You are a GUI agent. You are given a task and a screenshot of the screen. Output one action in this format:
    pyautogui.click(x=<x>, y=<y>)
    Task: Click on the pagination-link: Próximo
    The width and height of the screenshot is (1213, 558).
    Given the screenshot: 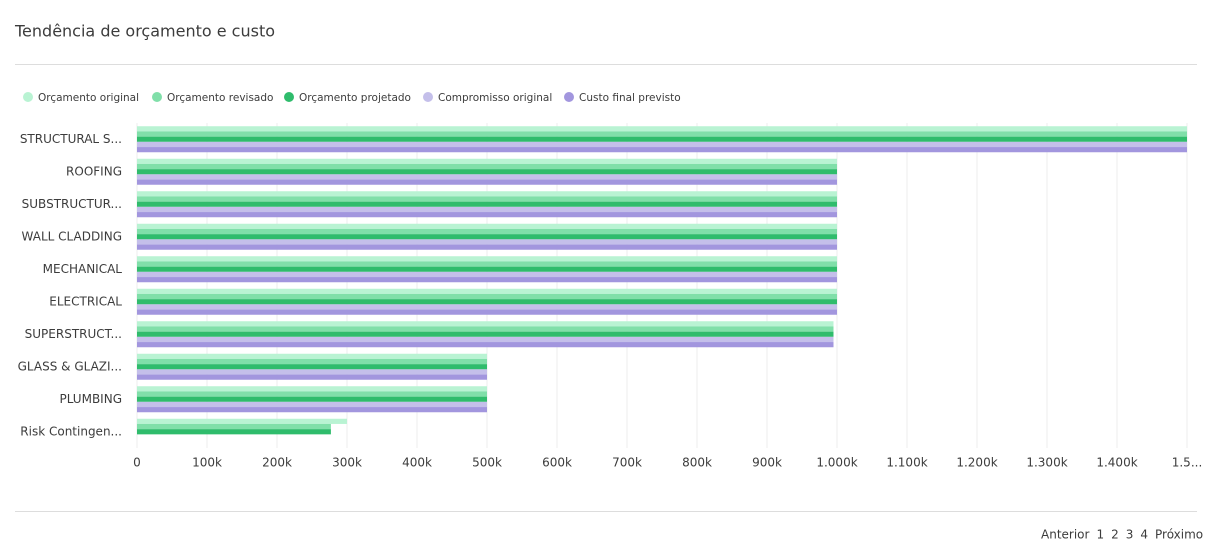 What is the action you would take?
    pyautogui.click(x=1179, y=535)
    